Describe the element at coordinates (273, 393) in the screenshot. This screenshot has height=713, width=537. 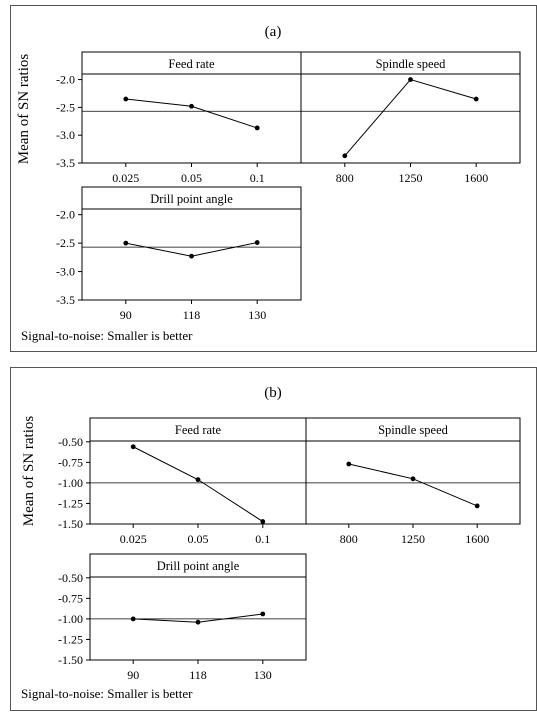
I see `panel-label: (b)` at that location.